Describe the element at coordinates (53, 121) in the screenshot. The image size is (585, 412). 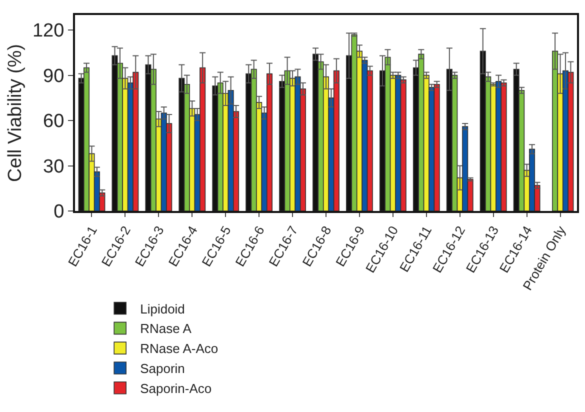
I see `y-tick-label: 60` at that location.